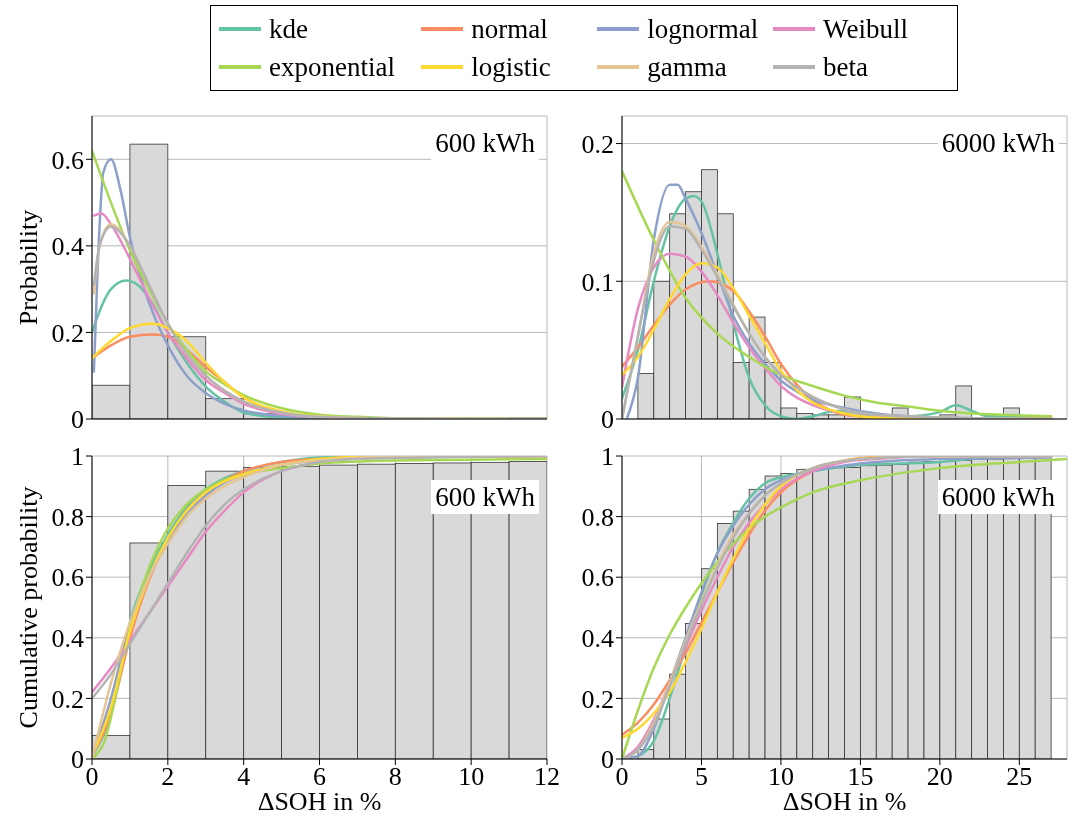  I want to click on legend-label: Weibull, so click(865, 29).